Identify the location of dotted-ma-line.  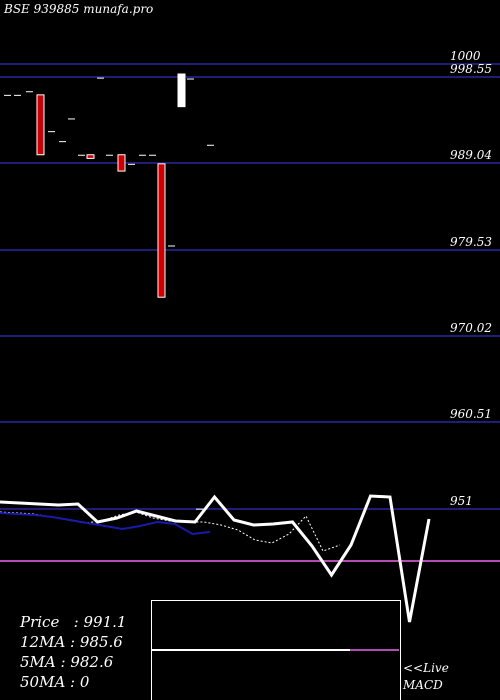
(170, 531).